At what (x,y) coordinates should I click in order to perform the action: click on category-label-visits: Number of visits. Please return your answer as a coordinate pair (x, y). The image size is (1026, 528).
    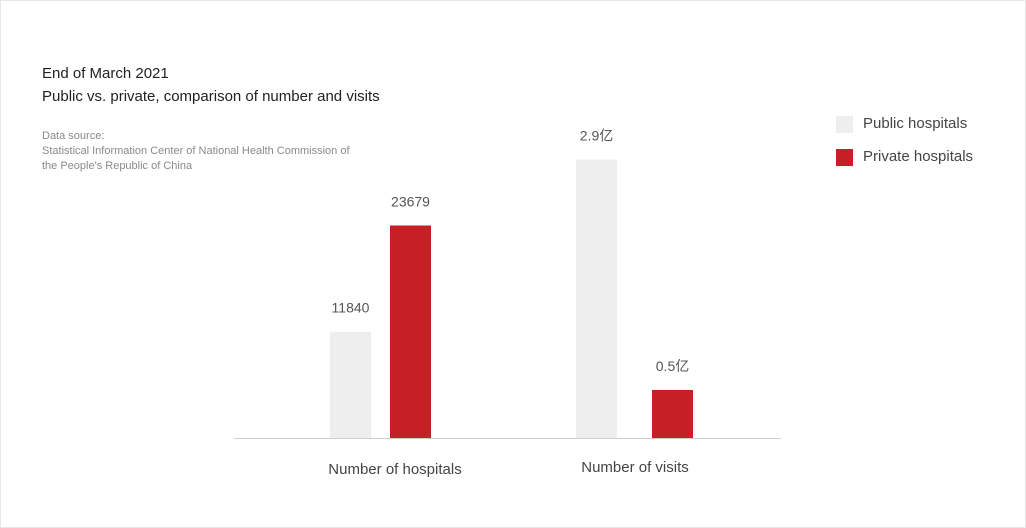
    Looking at the image, I should click on (635, 467).